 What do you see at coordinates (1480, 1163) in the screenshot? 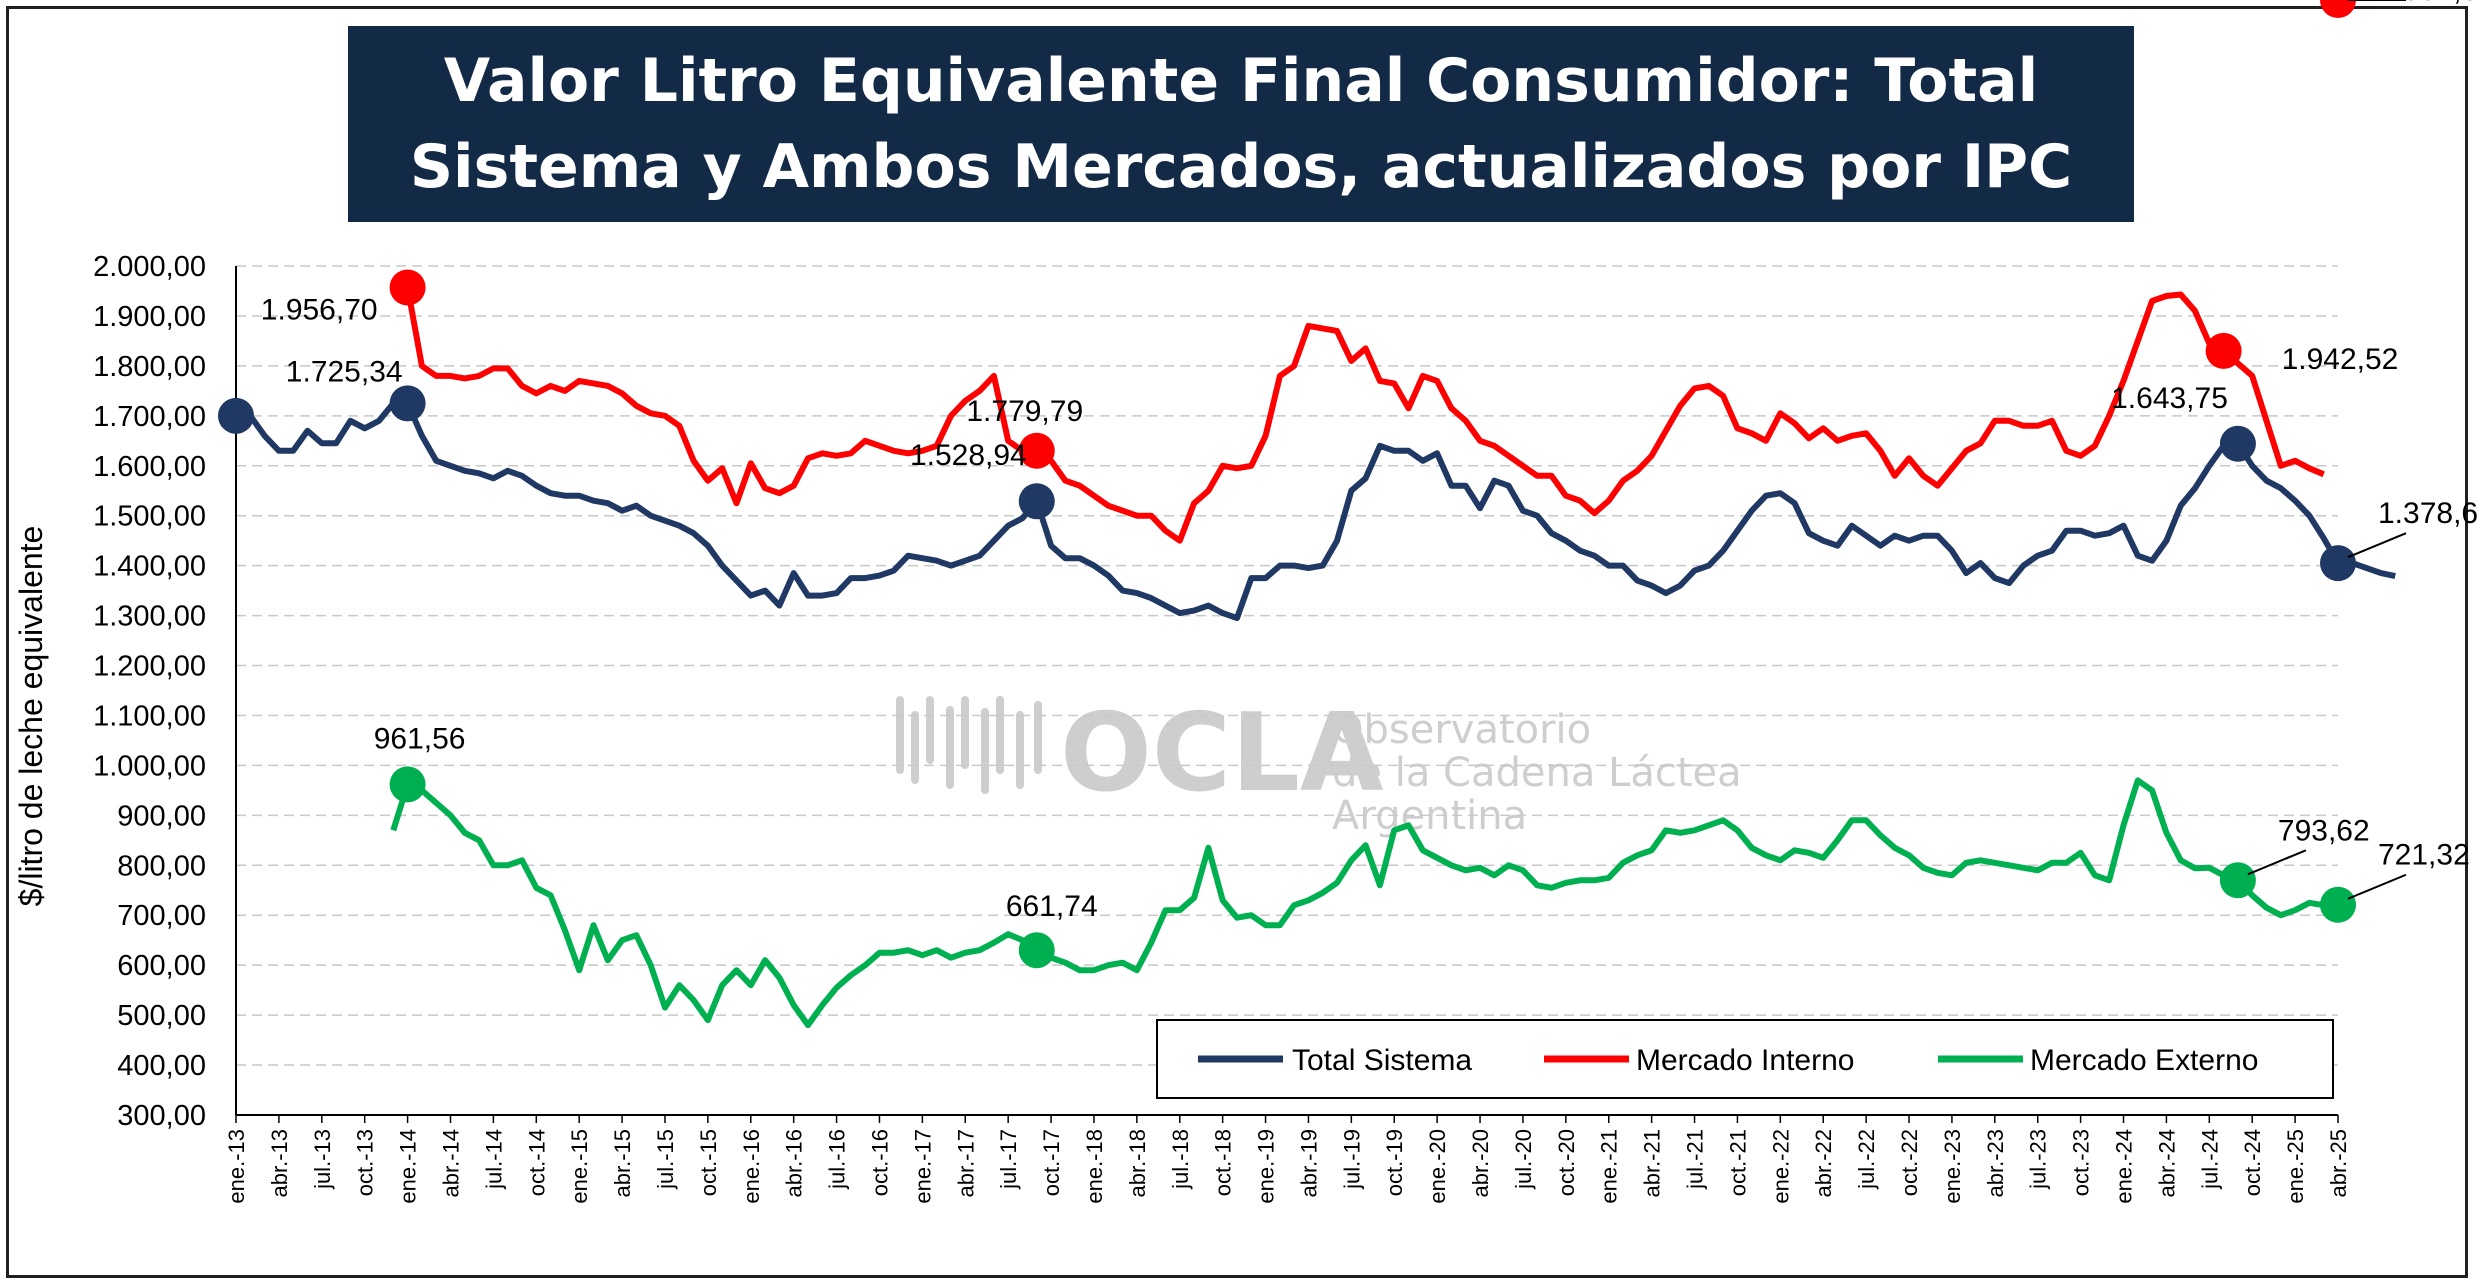
I see `x-tick-label: abr.-20` at bounding box center [1480, 1163].